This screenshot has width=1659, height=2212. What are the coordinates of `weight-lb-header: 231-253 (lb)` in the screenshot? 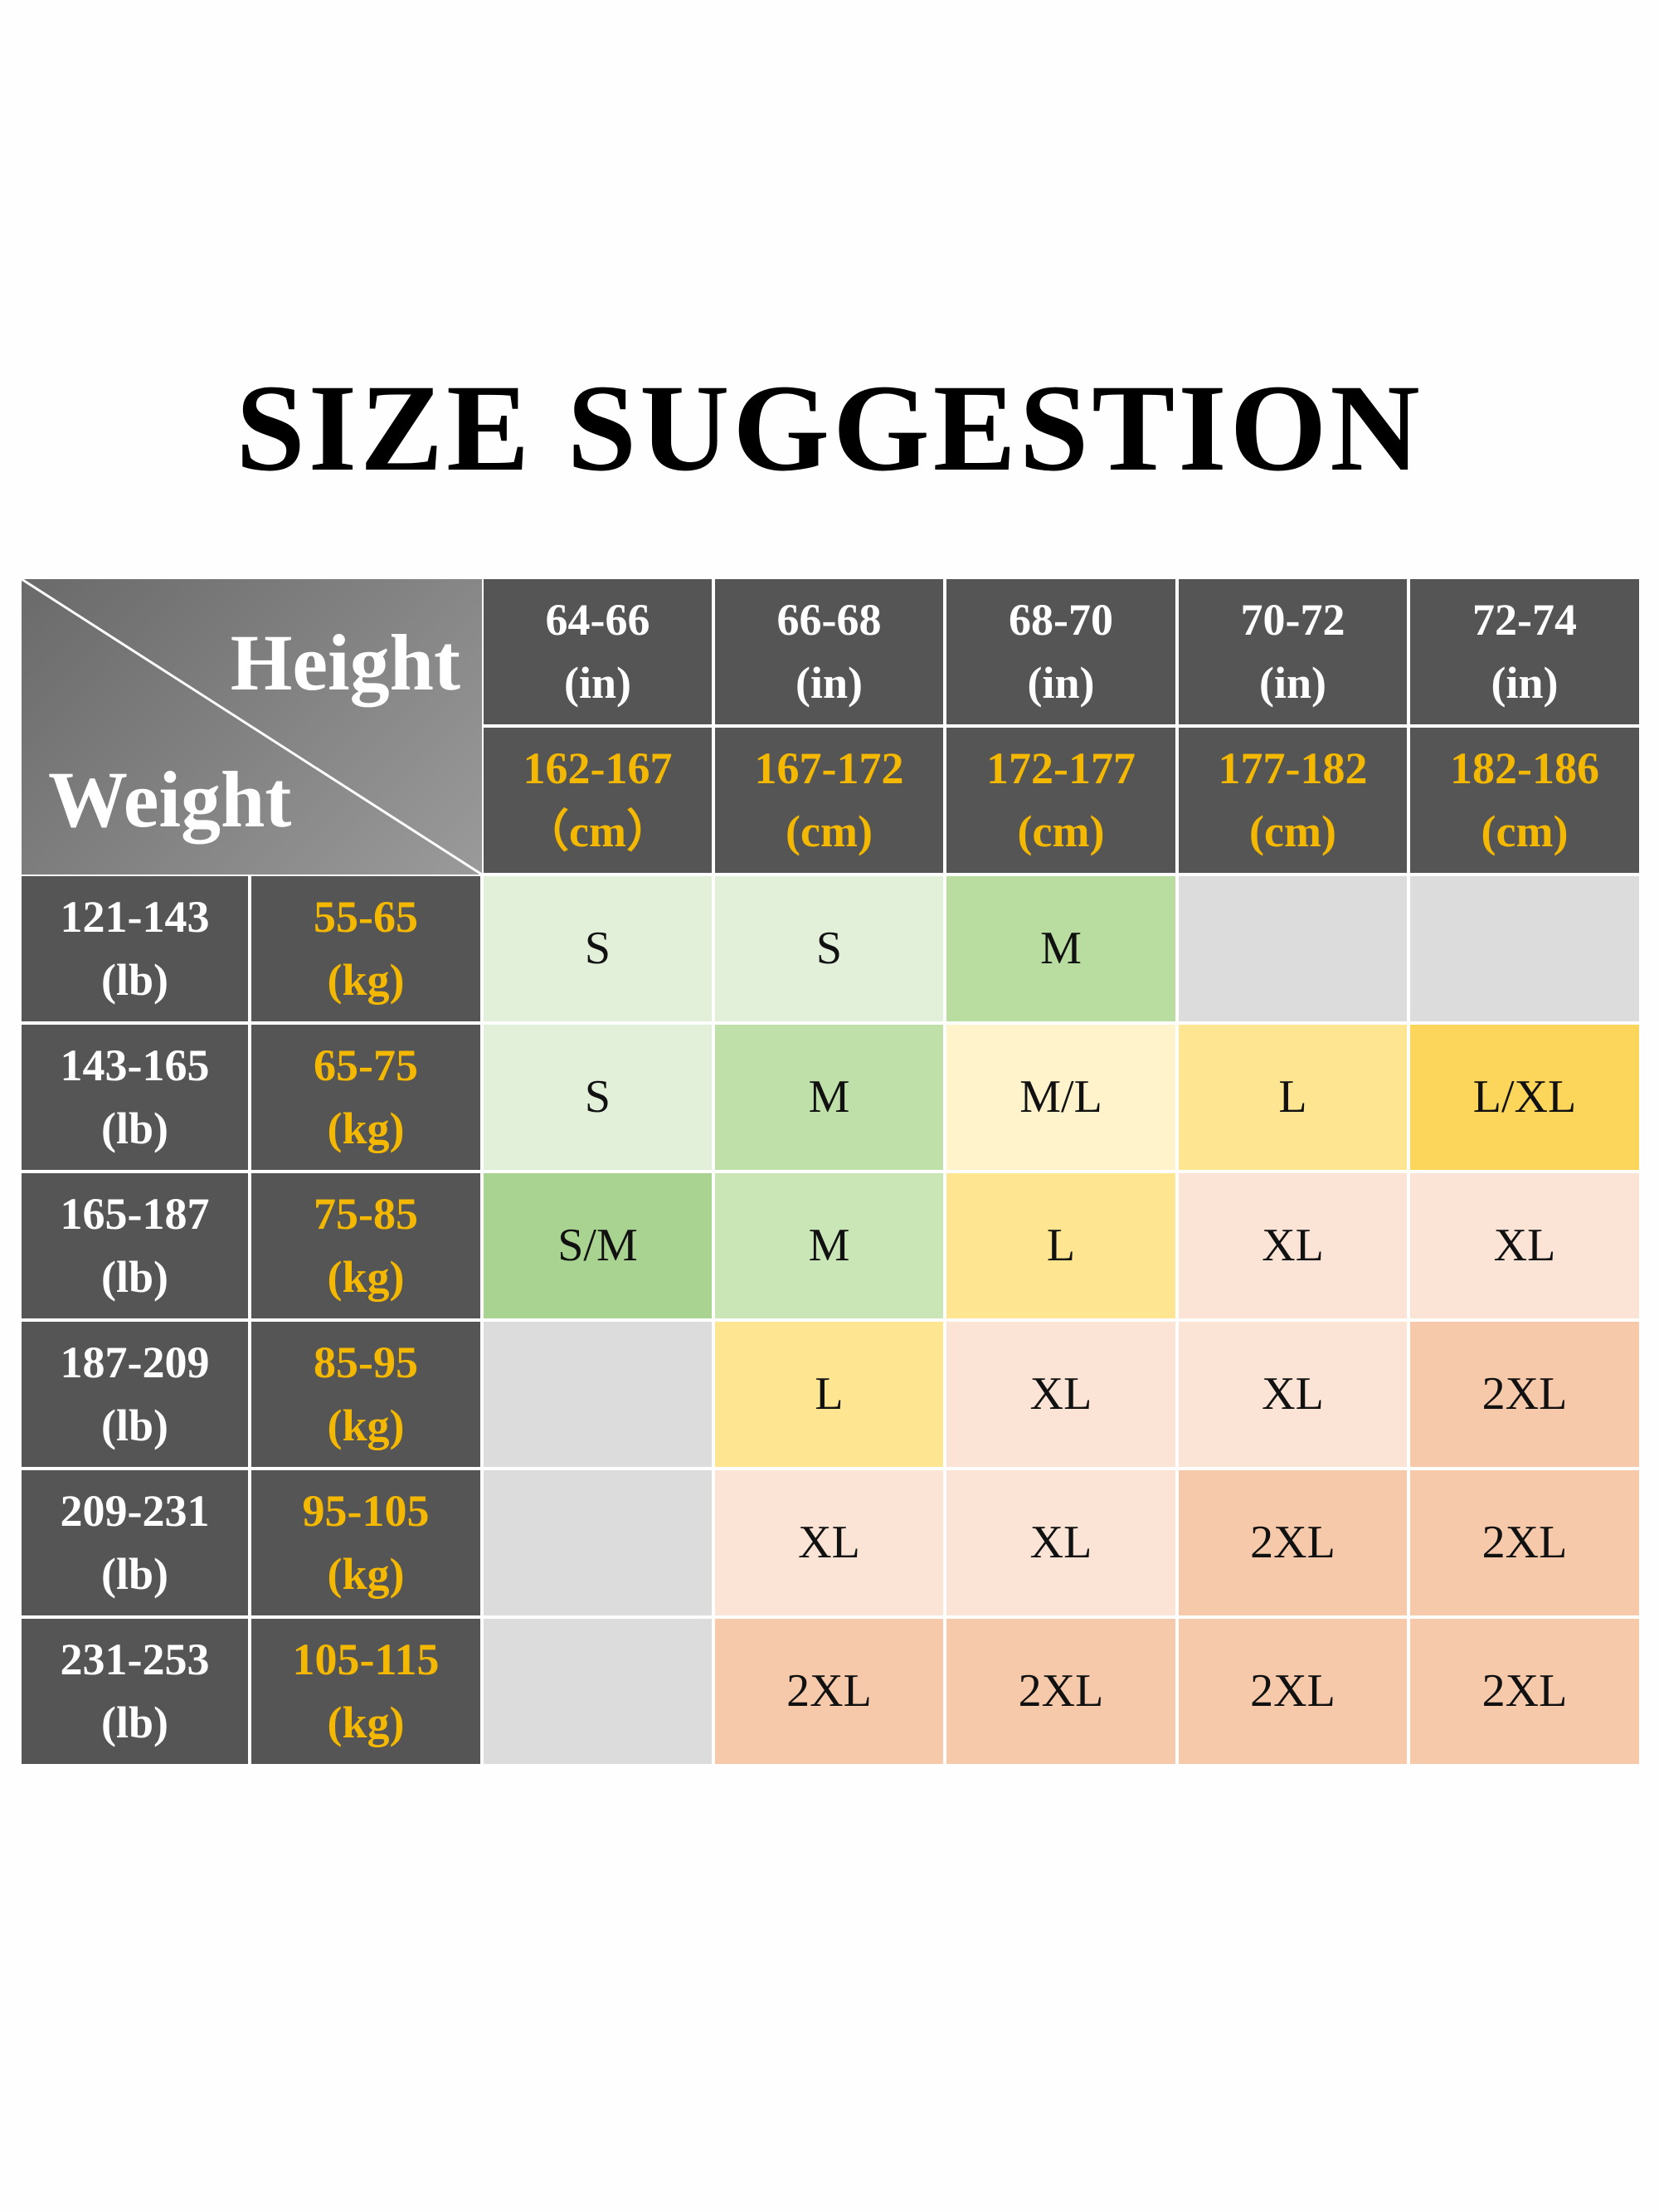 It's located at (135, 1691).